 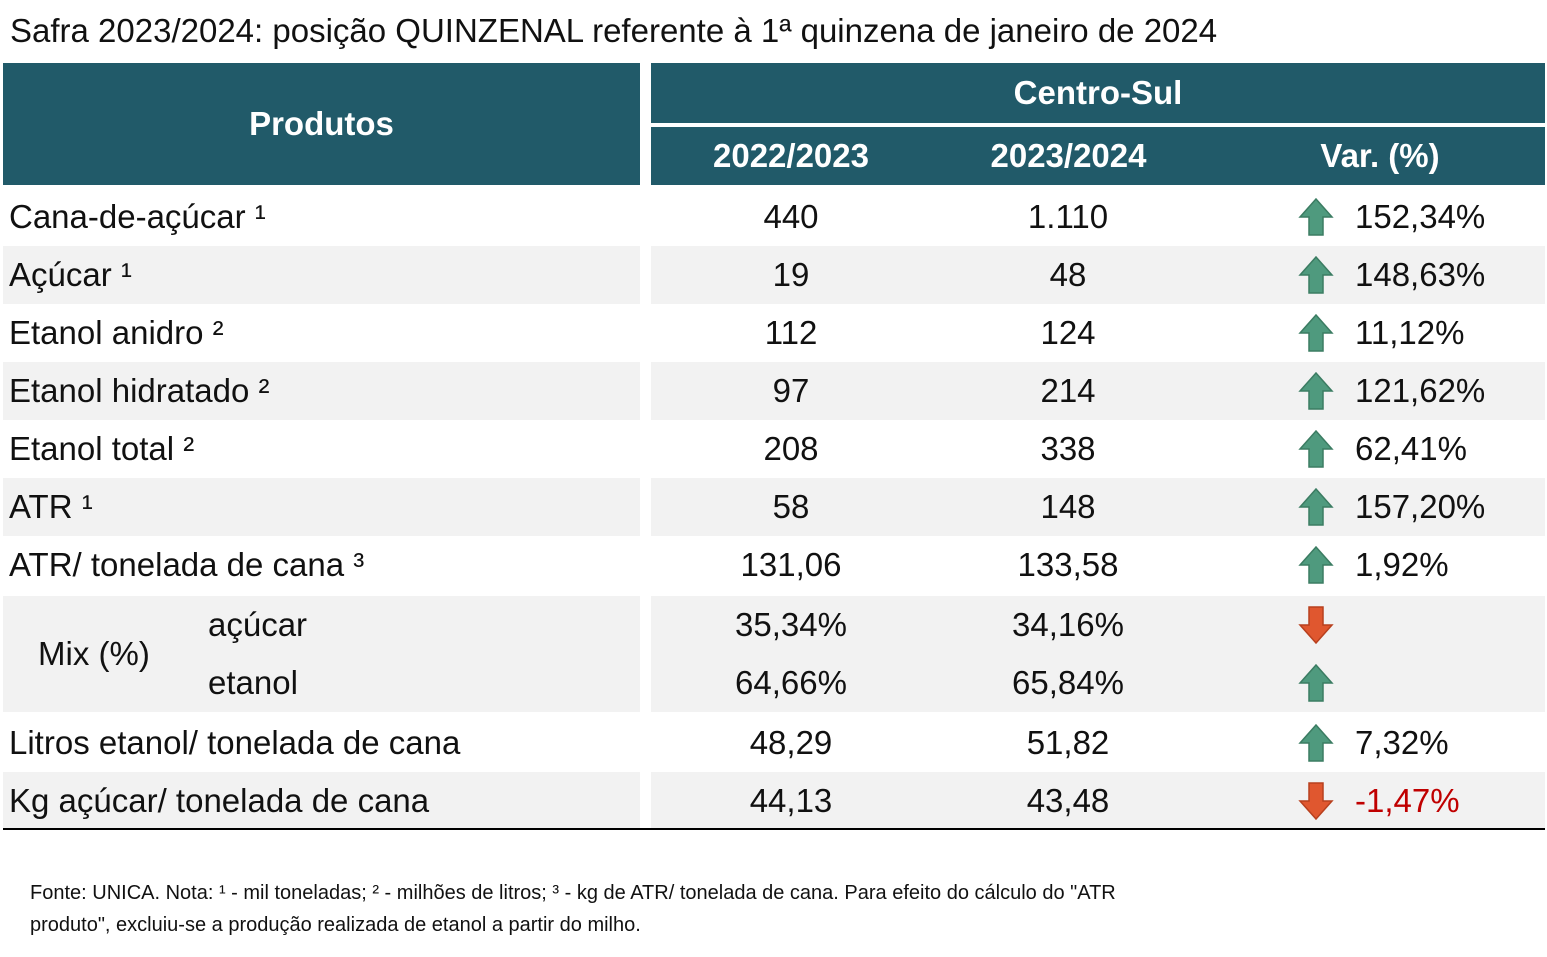 I want to click on cell-value: 51,82, so click(x=1068, y=742).